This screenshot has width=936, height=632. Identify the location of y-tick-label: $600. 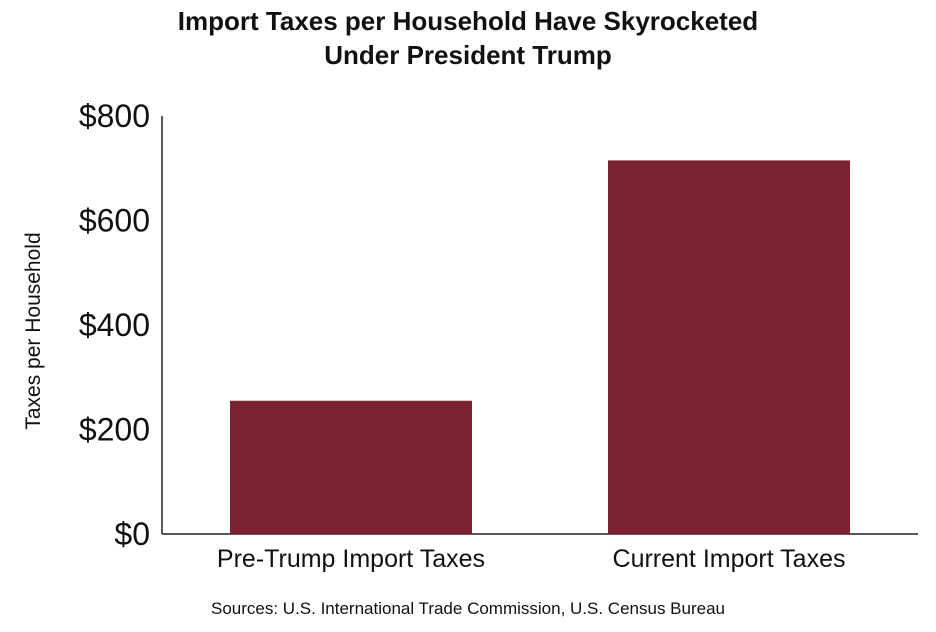
(114, 221).